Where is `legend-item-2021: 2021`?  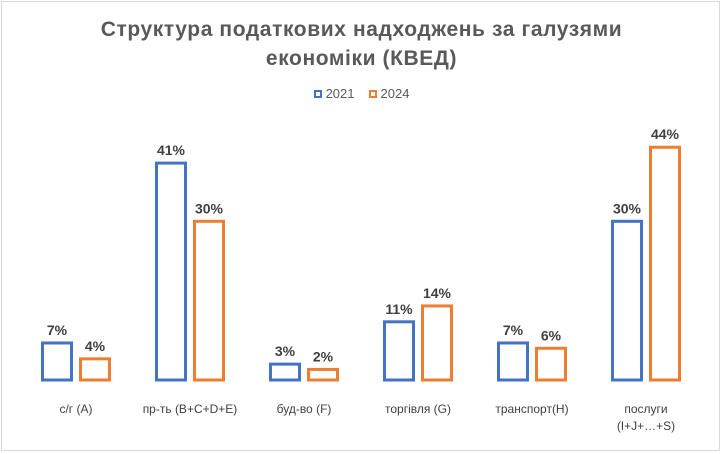
legend-item-2021: 2021 is located at coordinates (334, 93).